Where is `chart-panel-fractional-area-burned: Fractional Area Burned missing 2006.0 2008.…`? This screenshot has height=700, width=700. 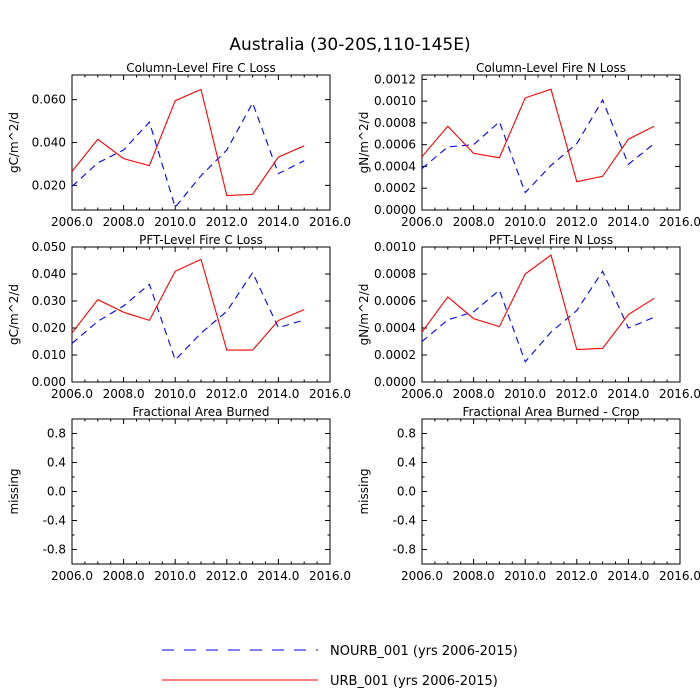
chart-panel-fractional-area-burned: Fractional Area Burned missing 2006.0 2008.… is located at coordinates (179, 494).